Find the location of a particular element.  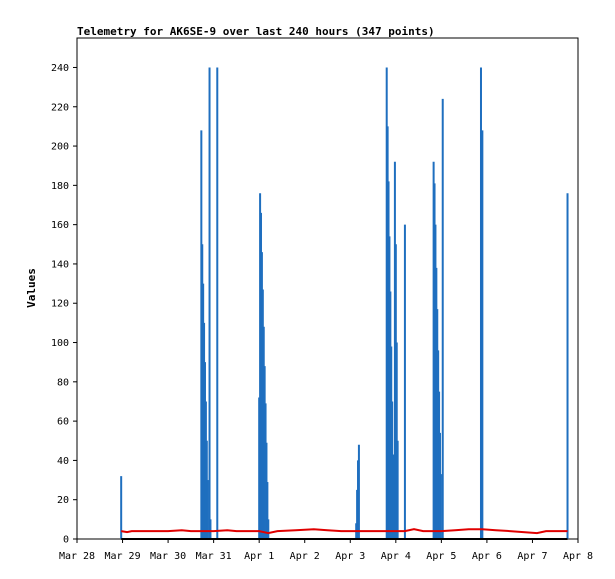

x-tick-label: Apr 2 is located at coordinates (305, 556).